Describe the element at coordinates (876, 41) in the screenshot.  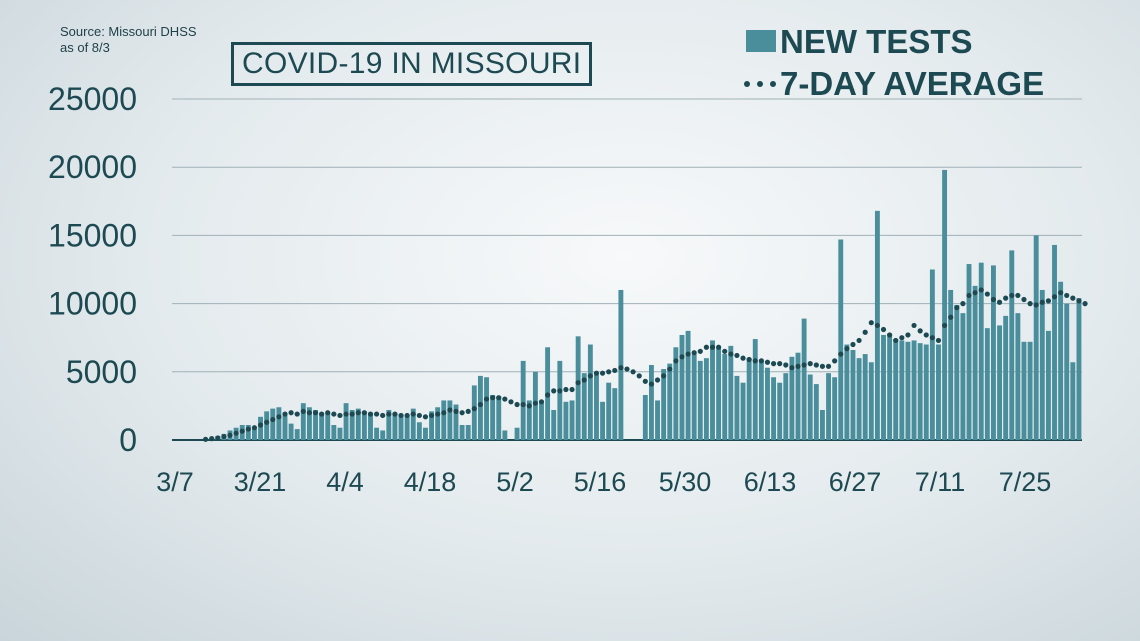
I see `legend-label-new-tests: NEW TESTS` at that location.